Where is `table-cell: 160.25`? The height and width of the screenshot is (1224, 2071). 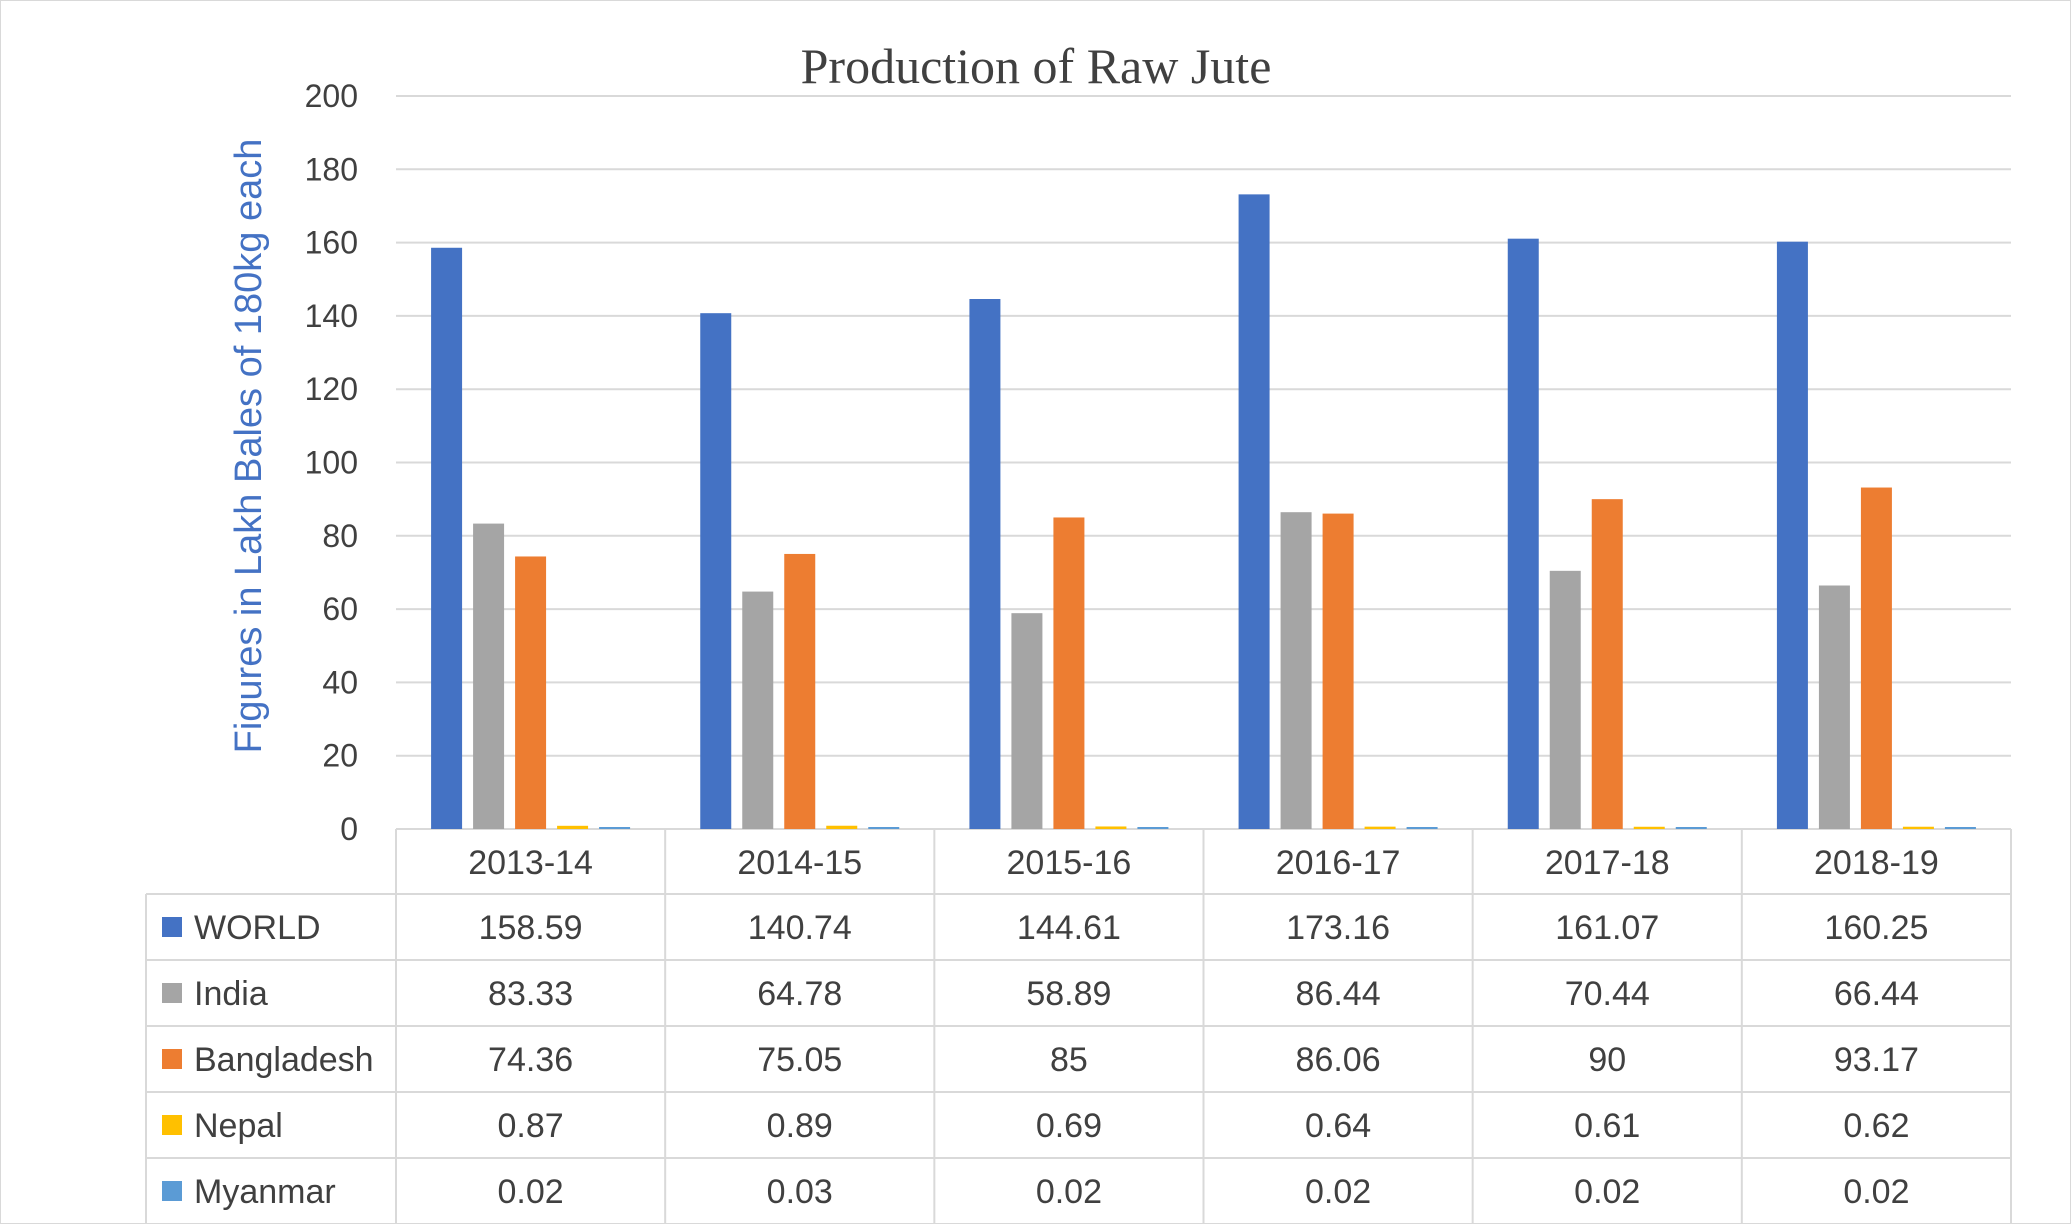 table-cell: 160.25 is located at coordinates (1876, 928).